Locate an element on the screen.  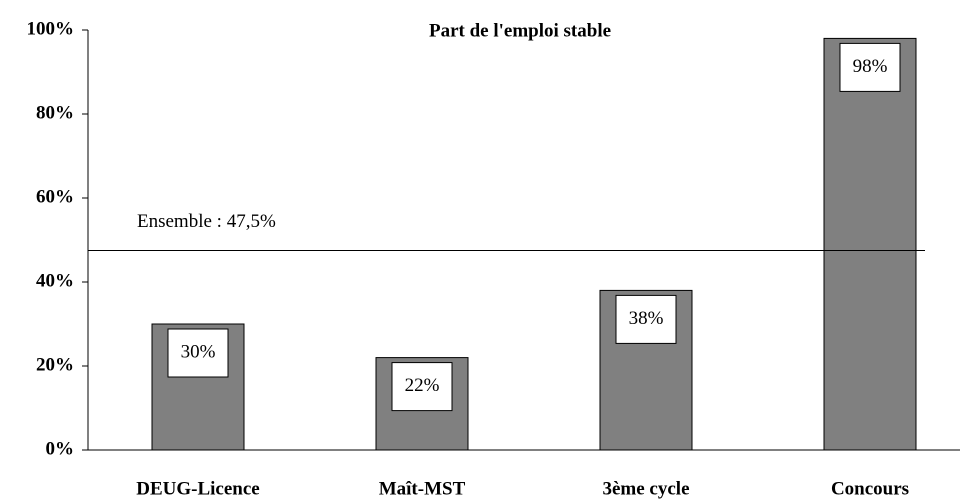
y-tick-label: 80% is located at coordinates (55, 112).